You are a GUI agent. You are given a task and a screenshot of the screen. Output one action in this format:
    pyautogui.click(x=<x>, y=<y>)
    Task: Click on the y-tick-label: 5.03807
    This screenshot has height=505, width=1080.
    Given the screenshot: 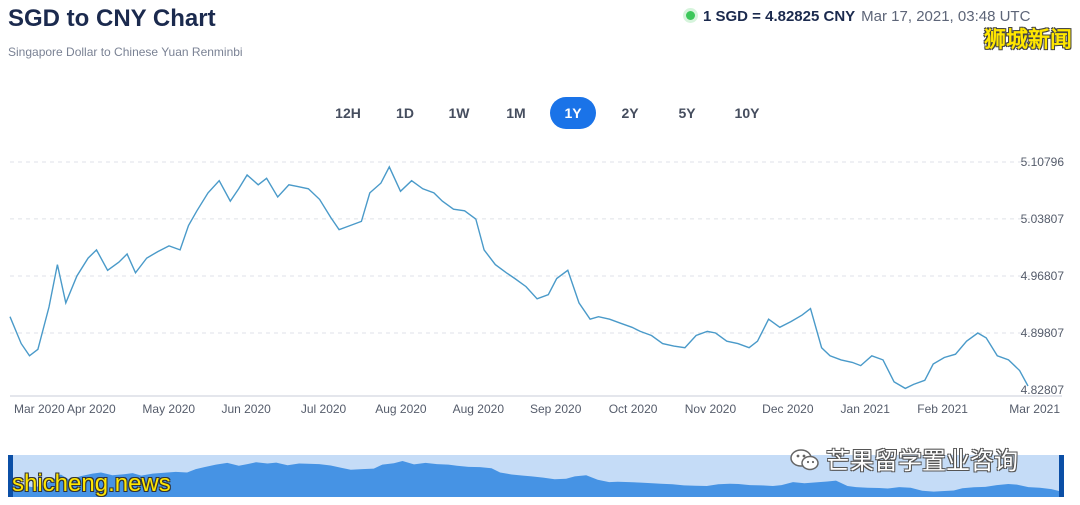 What is the action you would take?
    pyautogui.click(x=1043, y=219)
    